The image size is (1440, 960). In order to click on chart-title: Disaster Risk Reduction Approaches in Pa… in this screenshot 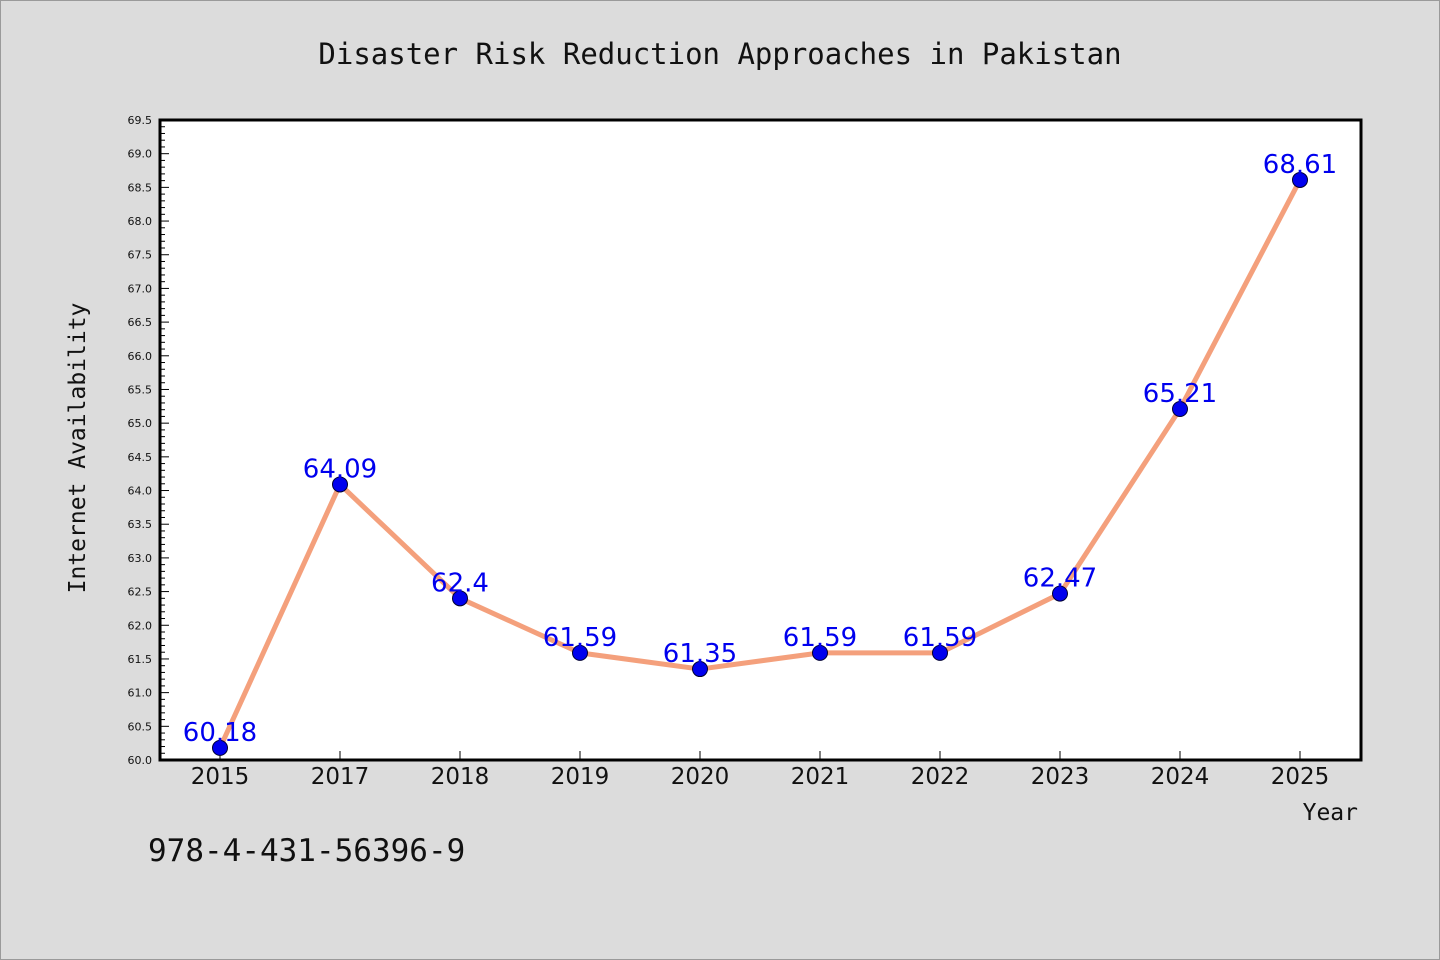, I will do `click(719, 54)`.